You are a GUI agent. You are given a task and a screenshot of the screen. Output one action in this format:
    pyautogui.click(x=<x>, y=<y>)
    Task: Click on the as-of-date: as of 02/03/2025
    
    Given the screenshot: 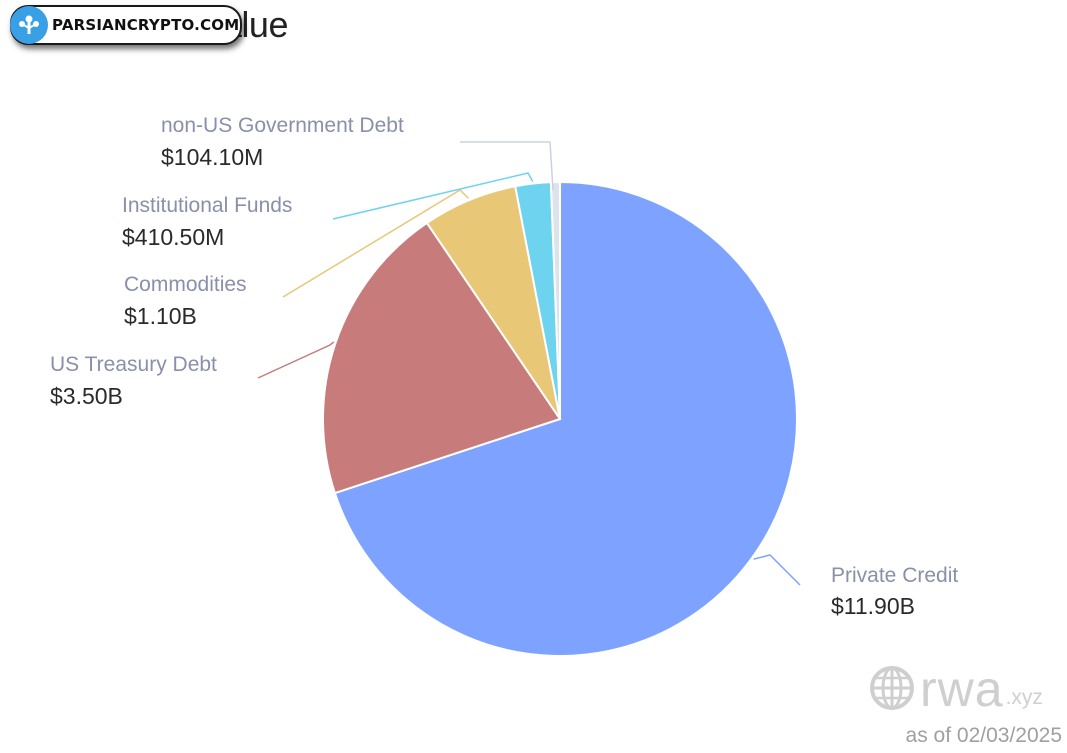 What is the action you would take?
    pyautogui.click(x=983, y=735)
    